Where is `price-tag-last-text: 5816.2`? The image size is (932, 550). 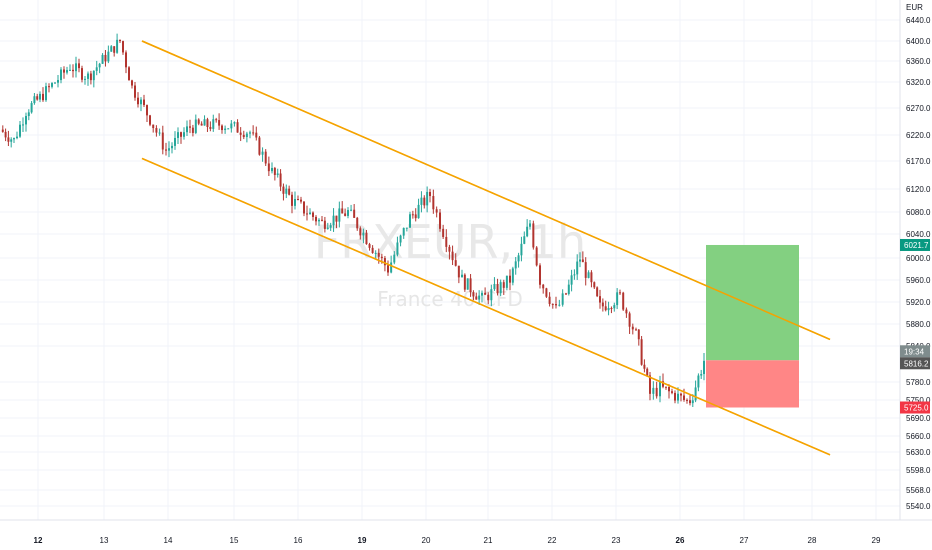
price-tag-last-text: 5816.2 is located at coordinates (916, 363).